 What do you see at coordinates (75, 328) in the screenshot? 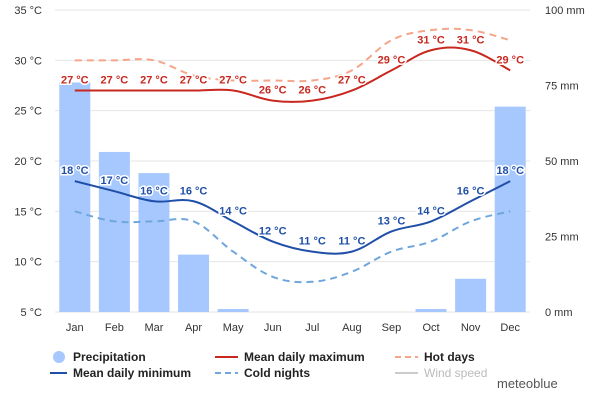
I see `x-tick-label: Jan` at bounding box center [75, 328].